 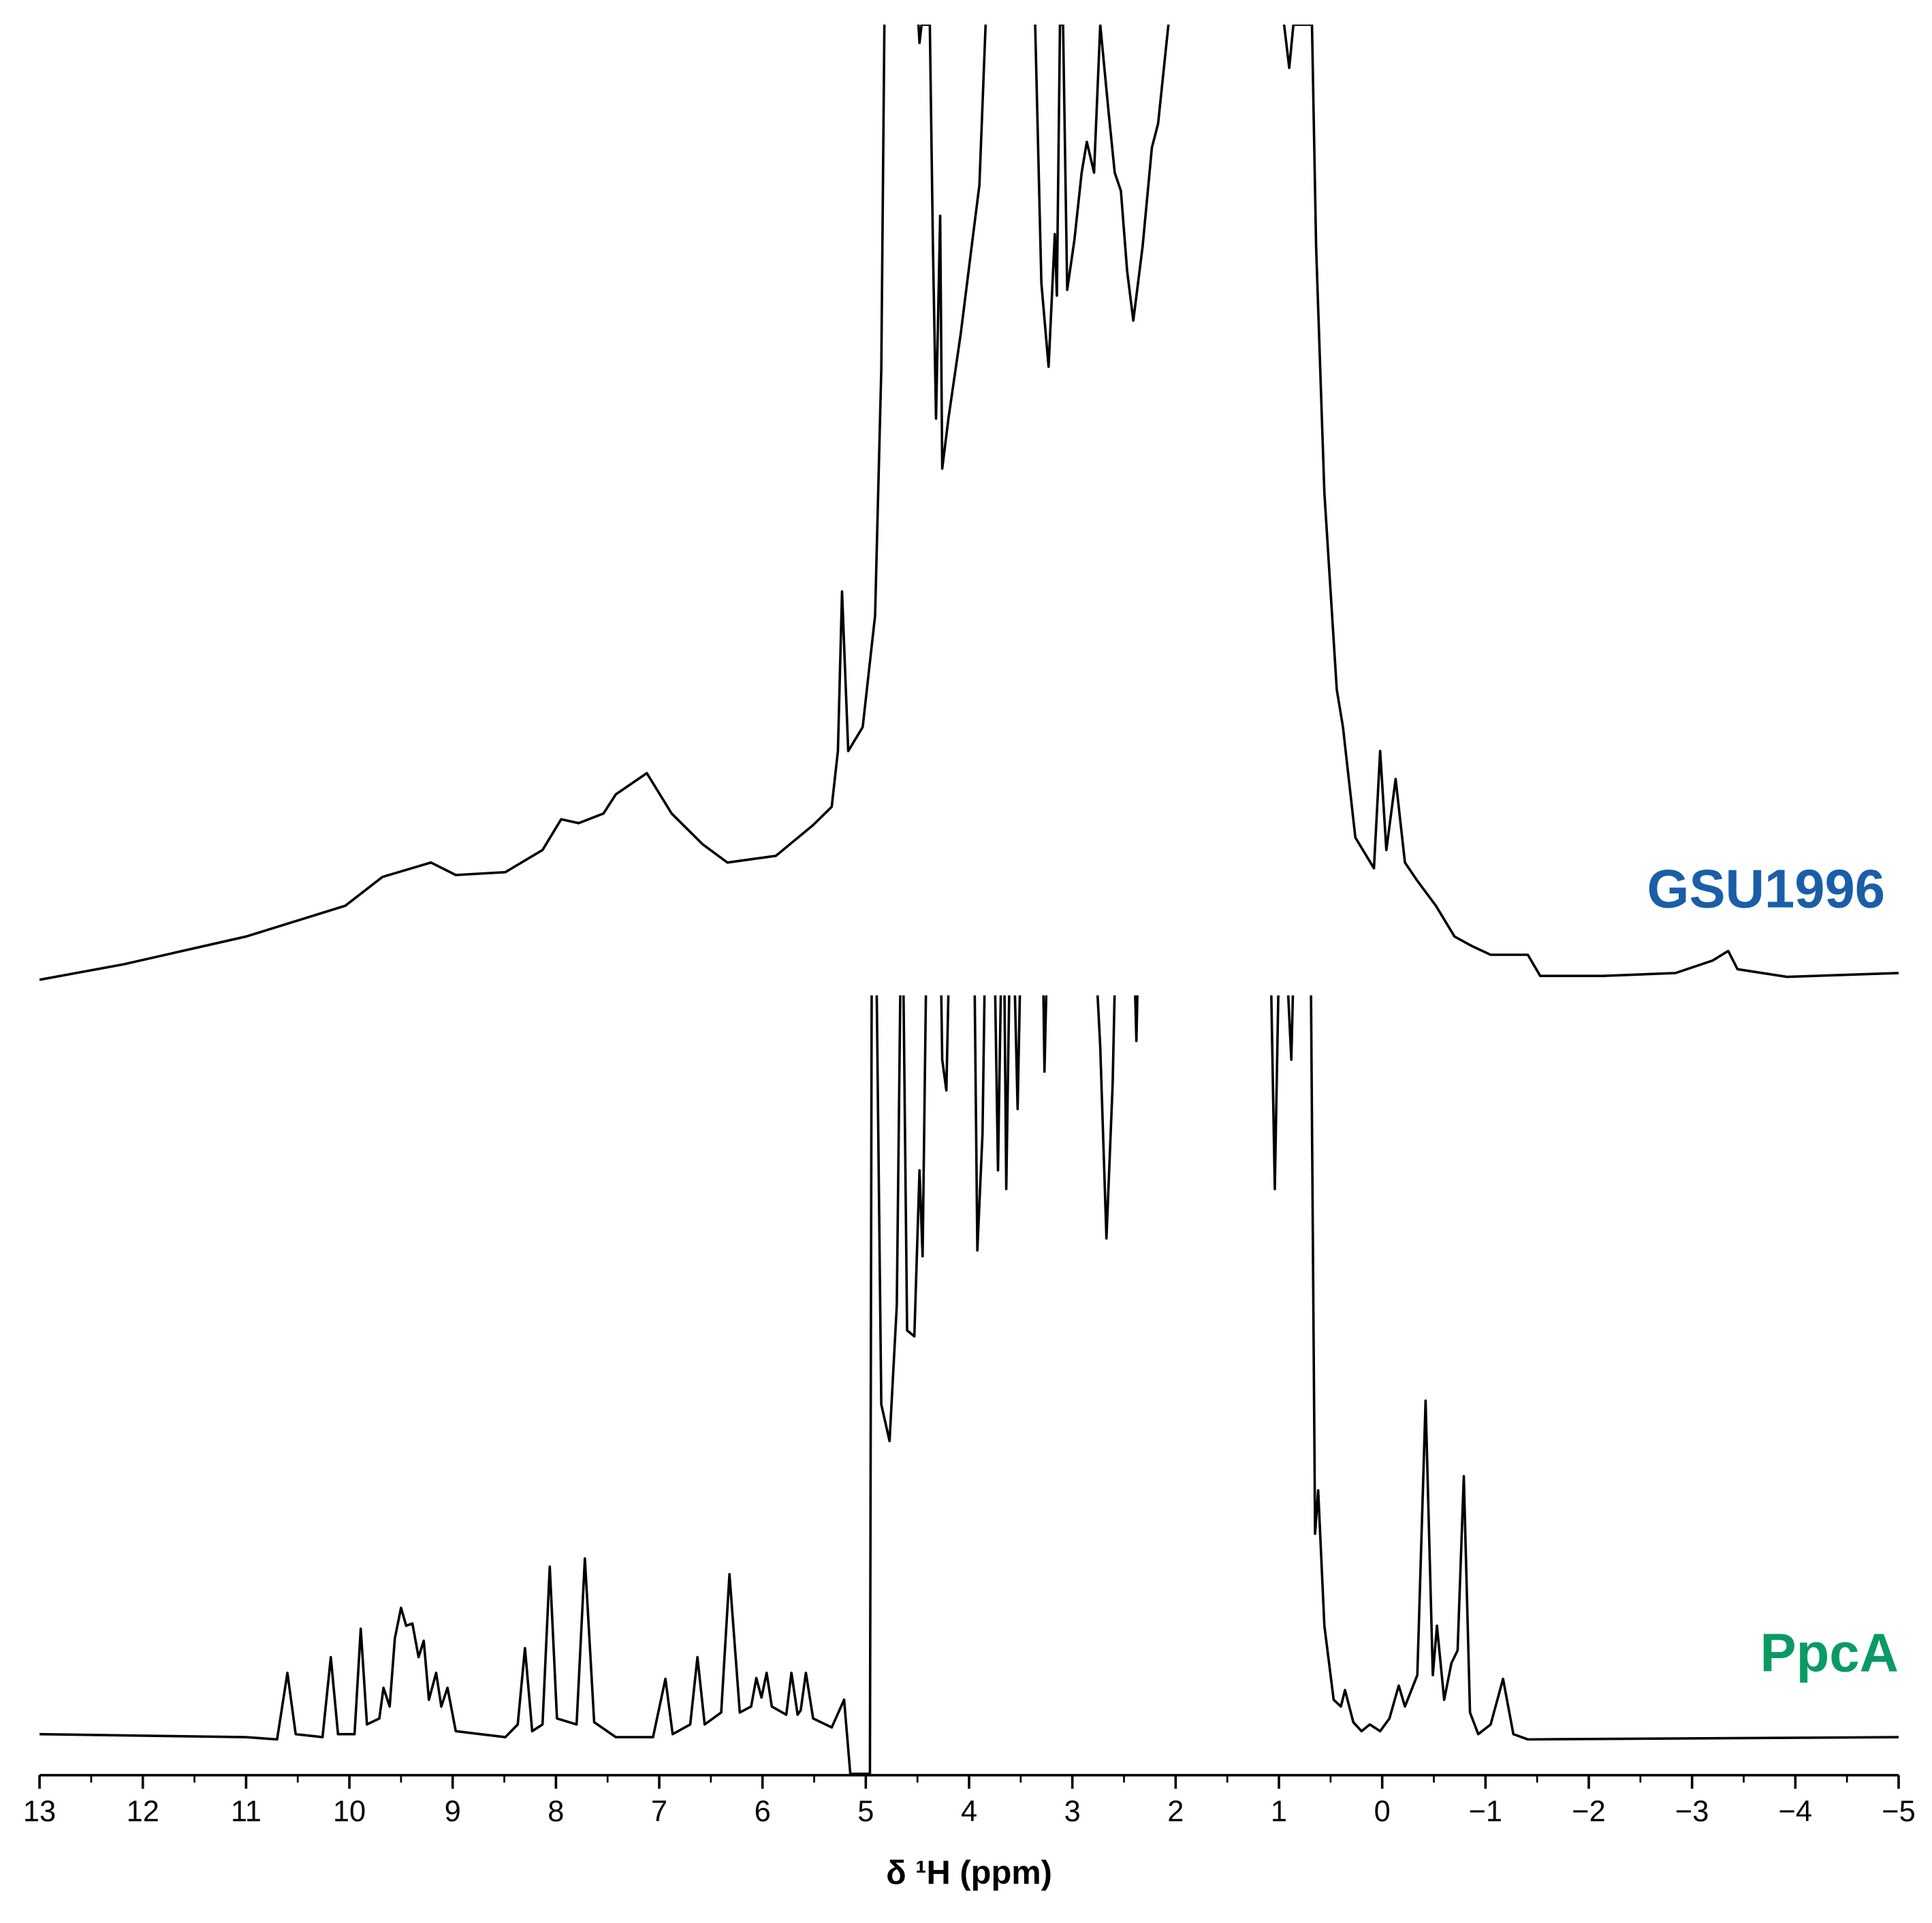 I want to click on series-name: PpcA, so click(x=1829, y=1652).